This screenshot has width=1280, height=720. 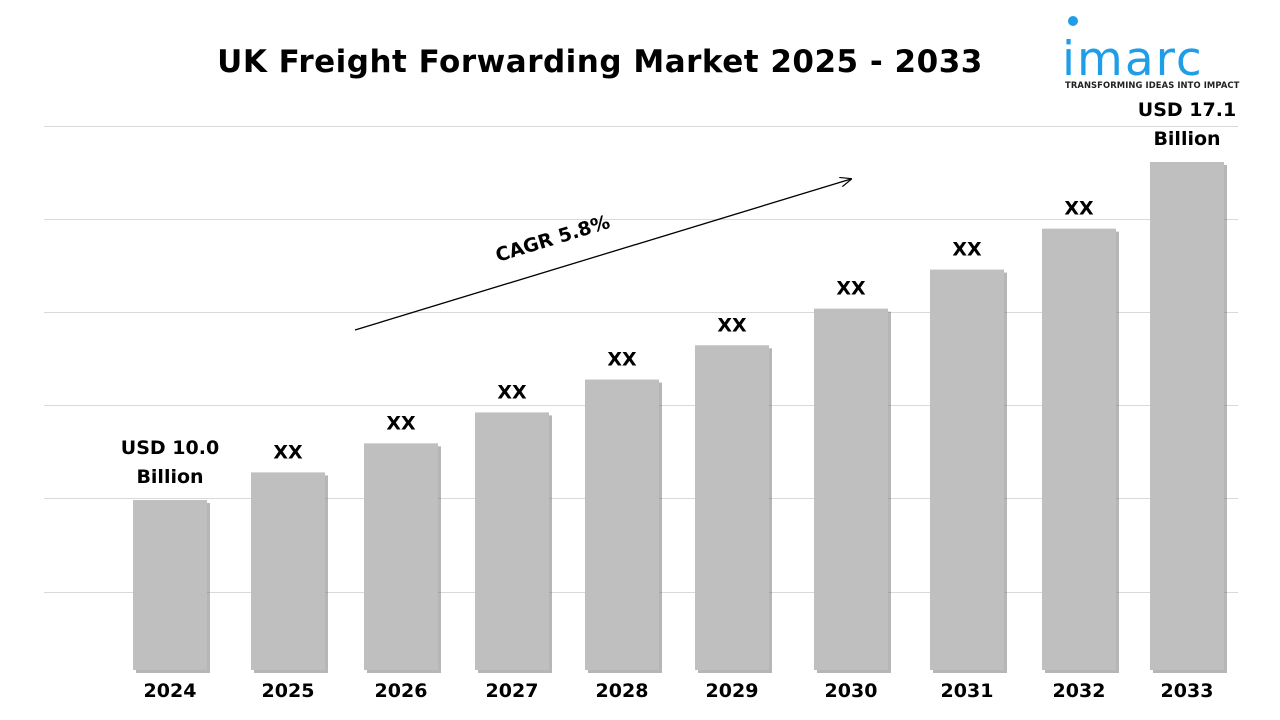 What do you see at coordinates (288, 452) in the screenshot?
I see `value-label-2025: XX` at bounding box center [288, 452].